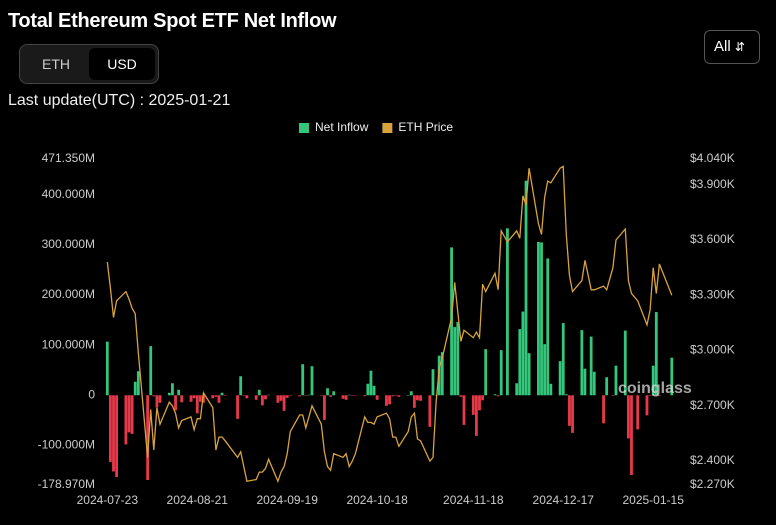 Image resolution: width=776 pixels, height=525 pixels. What do you see at coordinates (172, 21) in the screenshot?
I see `page-title: Total Ethereum Spot ETF Net Inflow` at bounding box center [172, 21].